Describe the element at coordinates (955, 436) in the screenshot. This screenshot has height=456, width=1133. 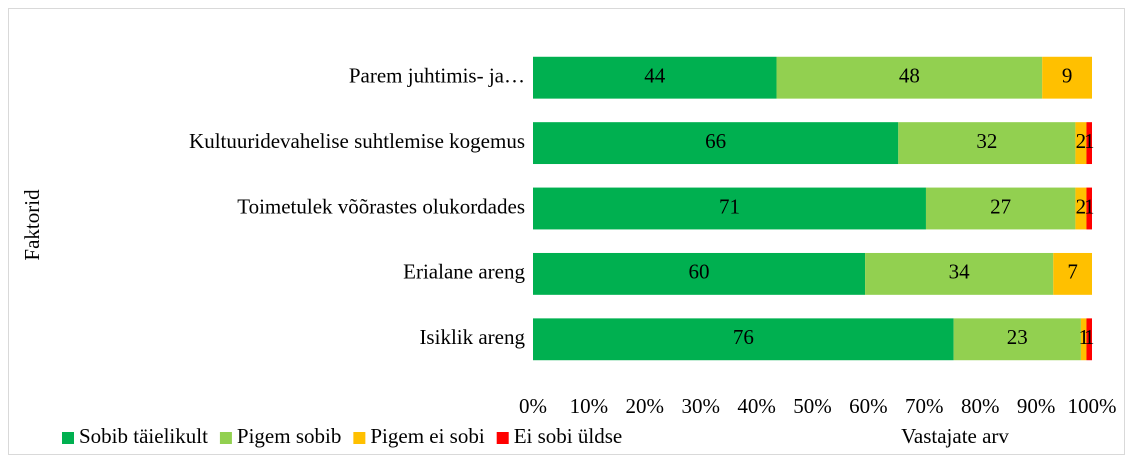
I see `x-axis-label: Vastajate arv` at that location.